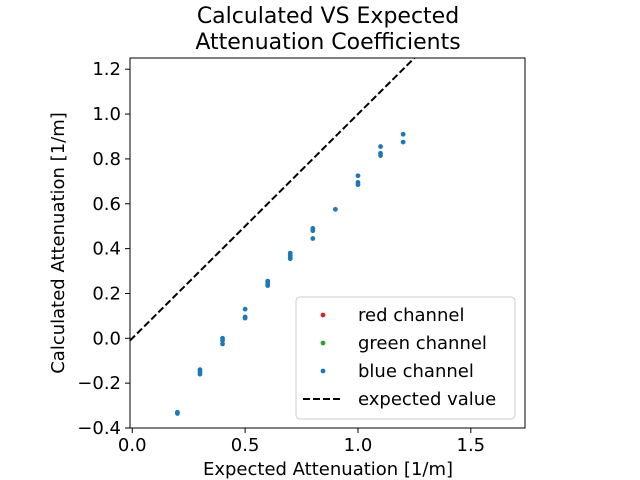  I want to click on y-tick-label: −0.4, so click(99, 428).